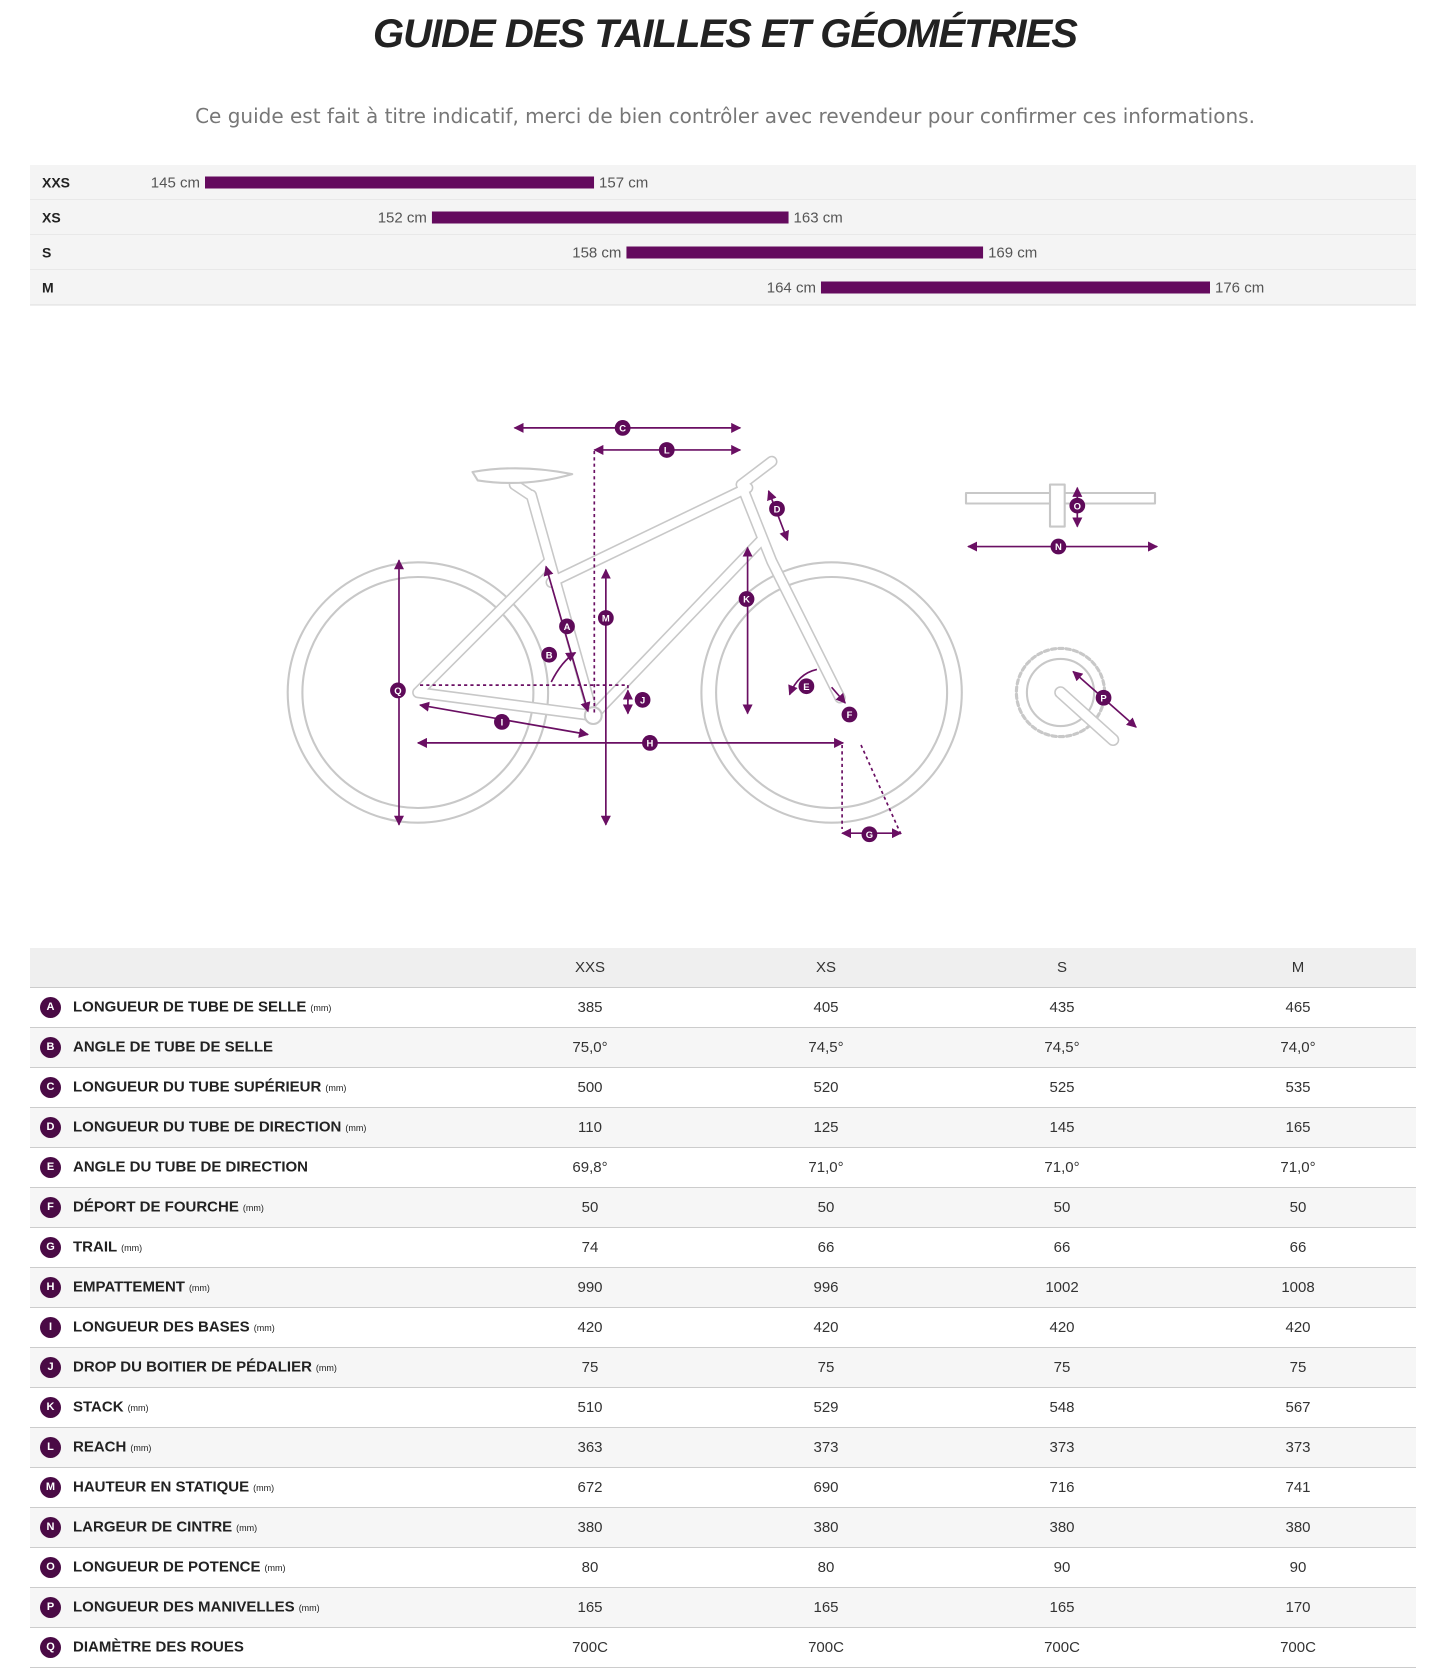  What do you see at coordinates (590, 1007) in the screenshot?
I see `cell: 385` at bounding box center [590, 1007].